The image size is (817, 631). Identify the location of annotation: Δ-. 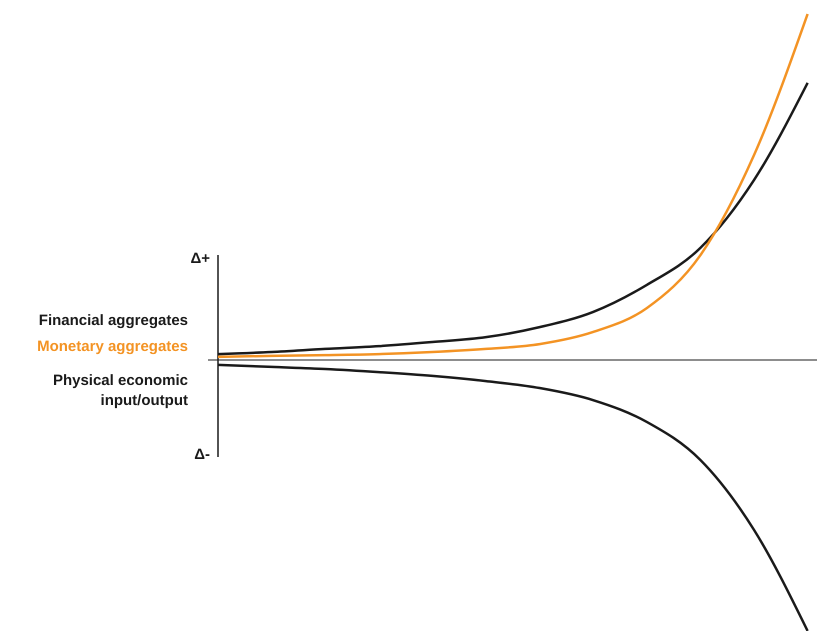
(202, 454).